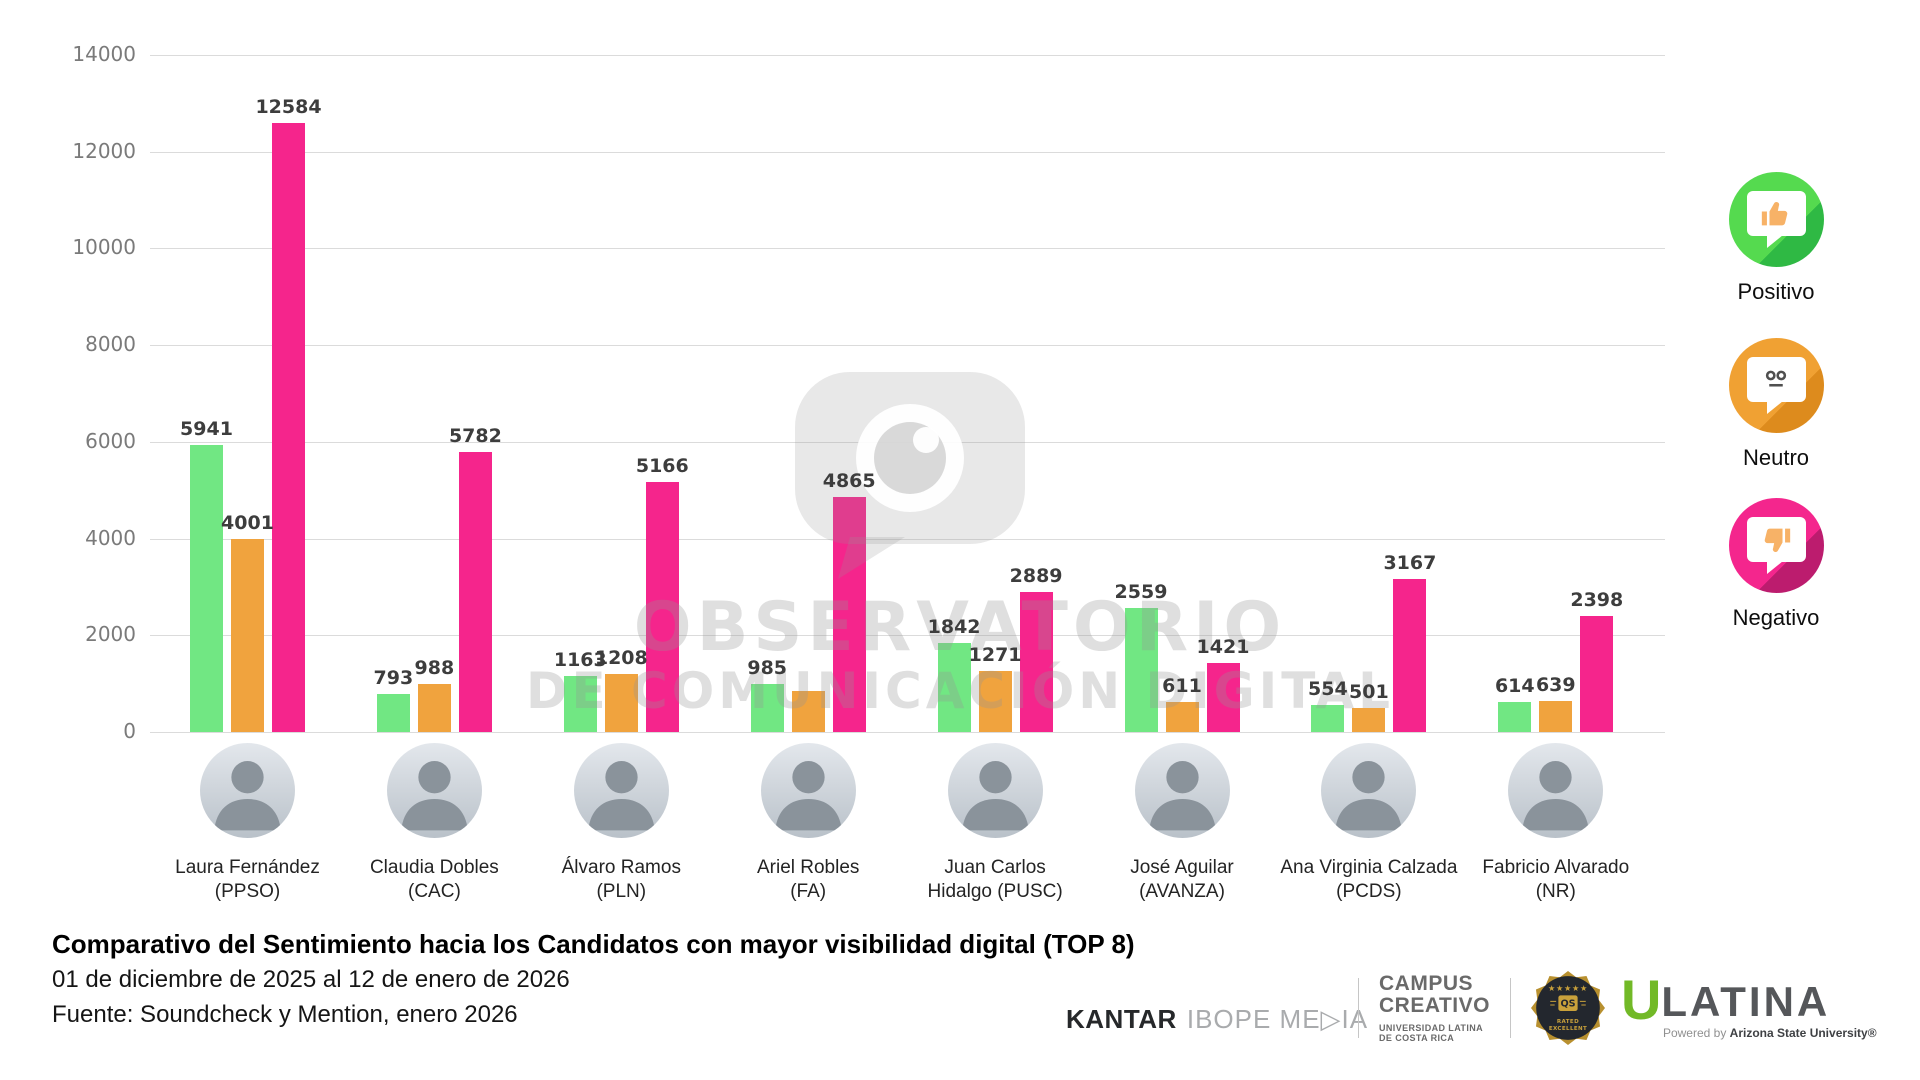 The width and height of the screenshot is (1920, 1080). Describe the element at coordinates (995, 880) in the screenshot. I see `candidate-name: Juan Carlos Hidalgo (PUSC)` at that location.